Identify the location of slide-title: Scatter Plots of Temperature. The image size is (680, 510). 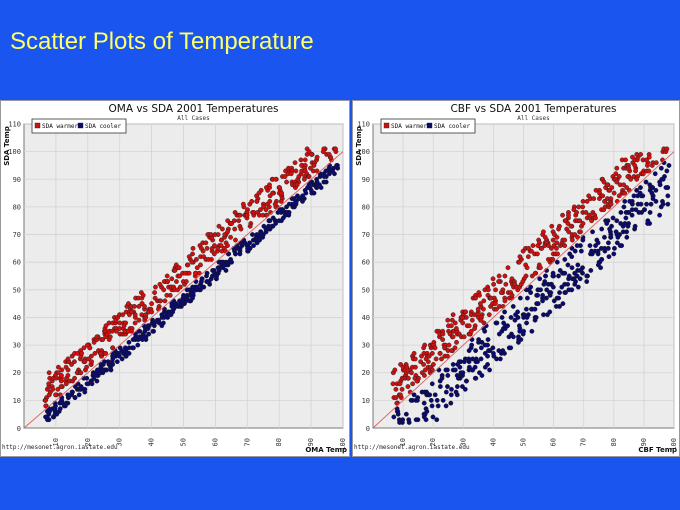
(162, 41).